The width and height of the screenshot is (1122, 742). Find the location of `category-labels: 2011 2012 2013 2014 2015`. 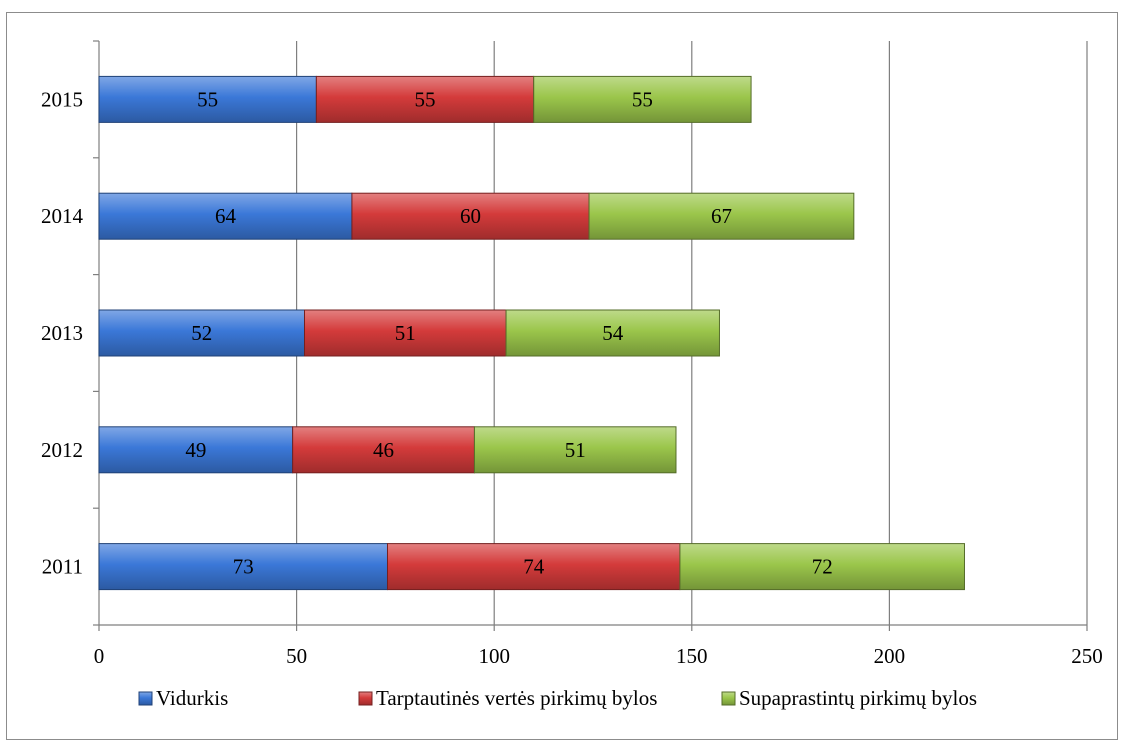

category-labels: 2011 2012 2013 2014 2015 is located at coordinates (62, 332).